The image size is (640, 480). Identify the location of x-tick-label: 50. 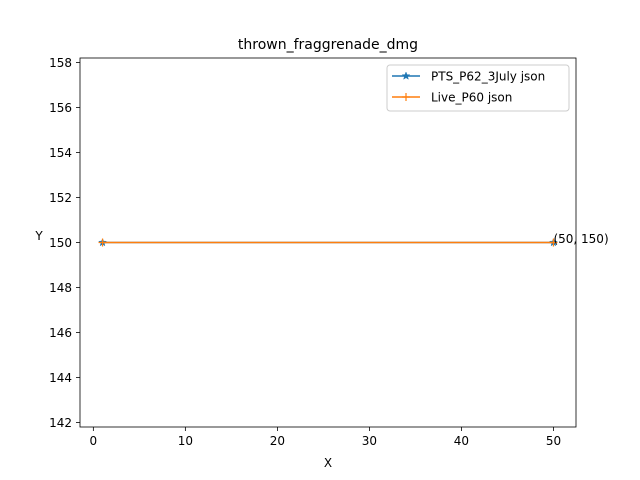
(553, 441).